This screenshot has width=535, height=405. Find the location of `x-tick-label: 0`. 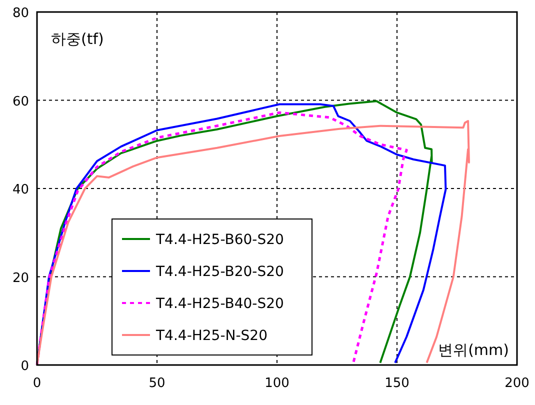

x-tick-label: 0 is located at coordinates (37, 383).